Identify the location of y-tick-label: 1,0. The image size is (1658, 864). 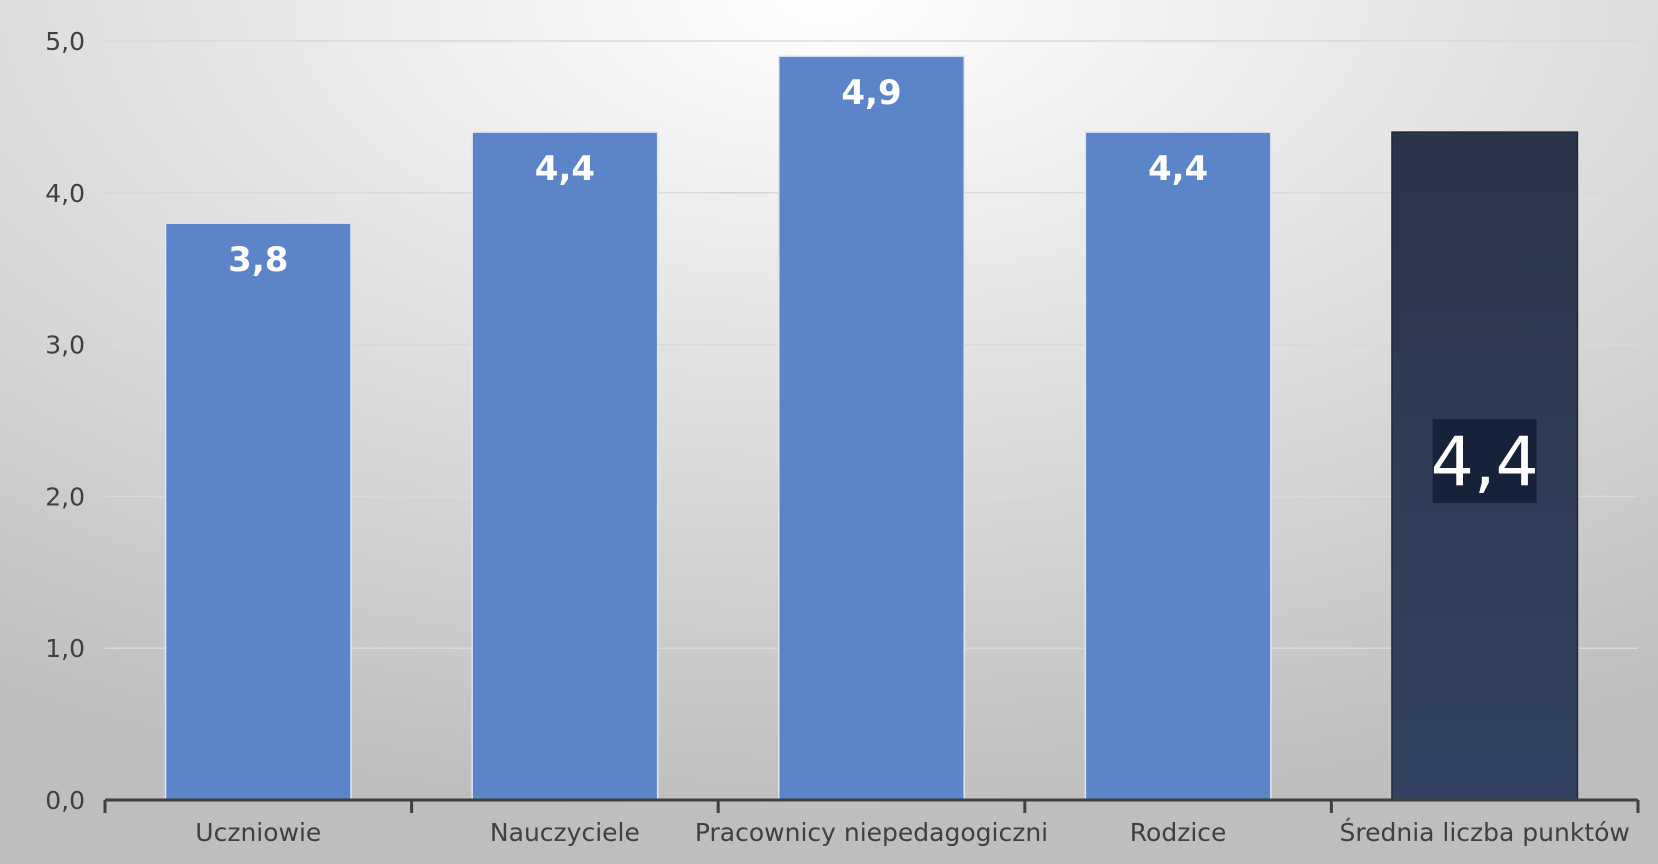
(65, 648).